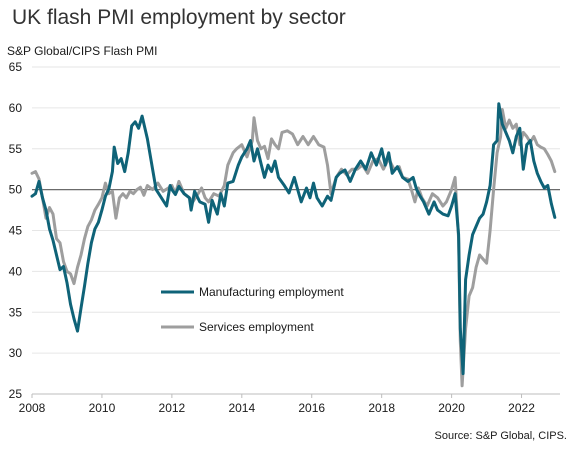  What do you see at coordinates (289, 404) in the screenshot?
I see `x-axis: 2008 2010 2012 2014 2016 2018 2020 2022` at bounding box center [289, 404].